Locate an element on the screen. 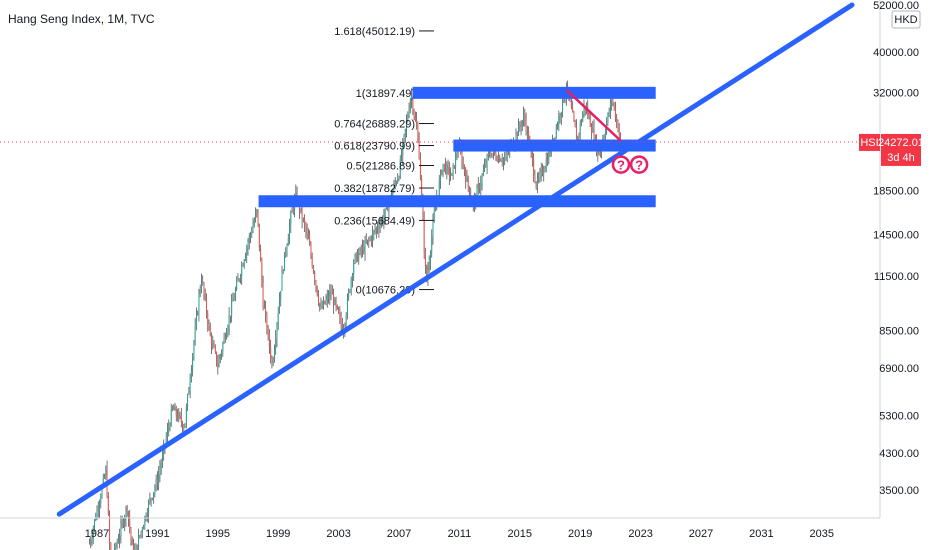  symbol-badge is located at coordinates (869, 142).